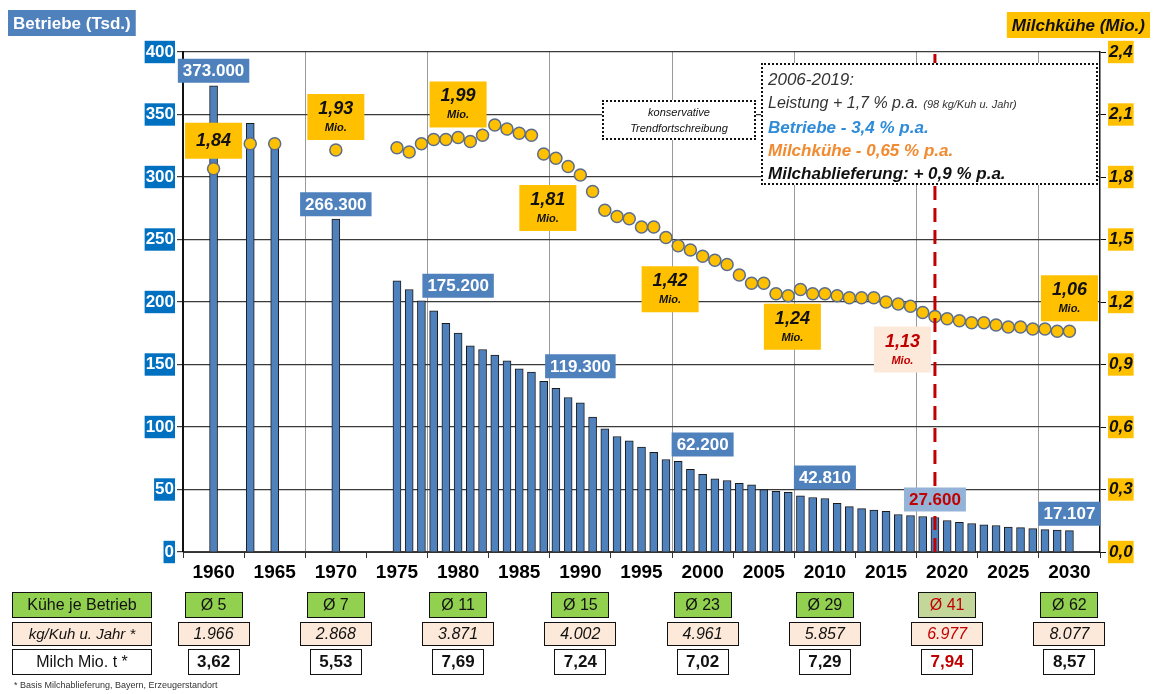  What do you see at coordinates (1121, 239) in the screenshot?
I see `y2-tick-label: 1,5` at bounding box center [1121, 239].